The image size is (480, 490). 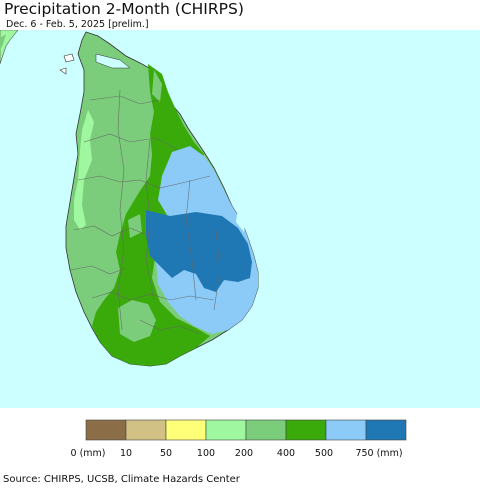 What do you see at coordinates (199, 251) in the screenshot?
I see `core-zone` at bounding box center [199, 251].